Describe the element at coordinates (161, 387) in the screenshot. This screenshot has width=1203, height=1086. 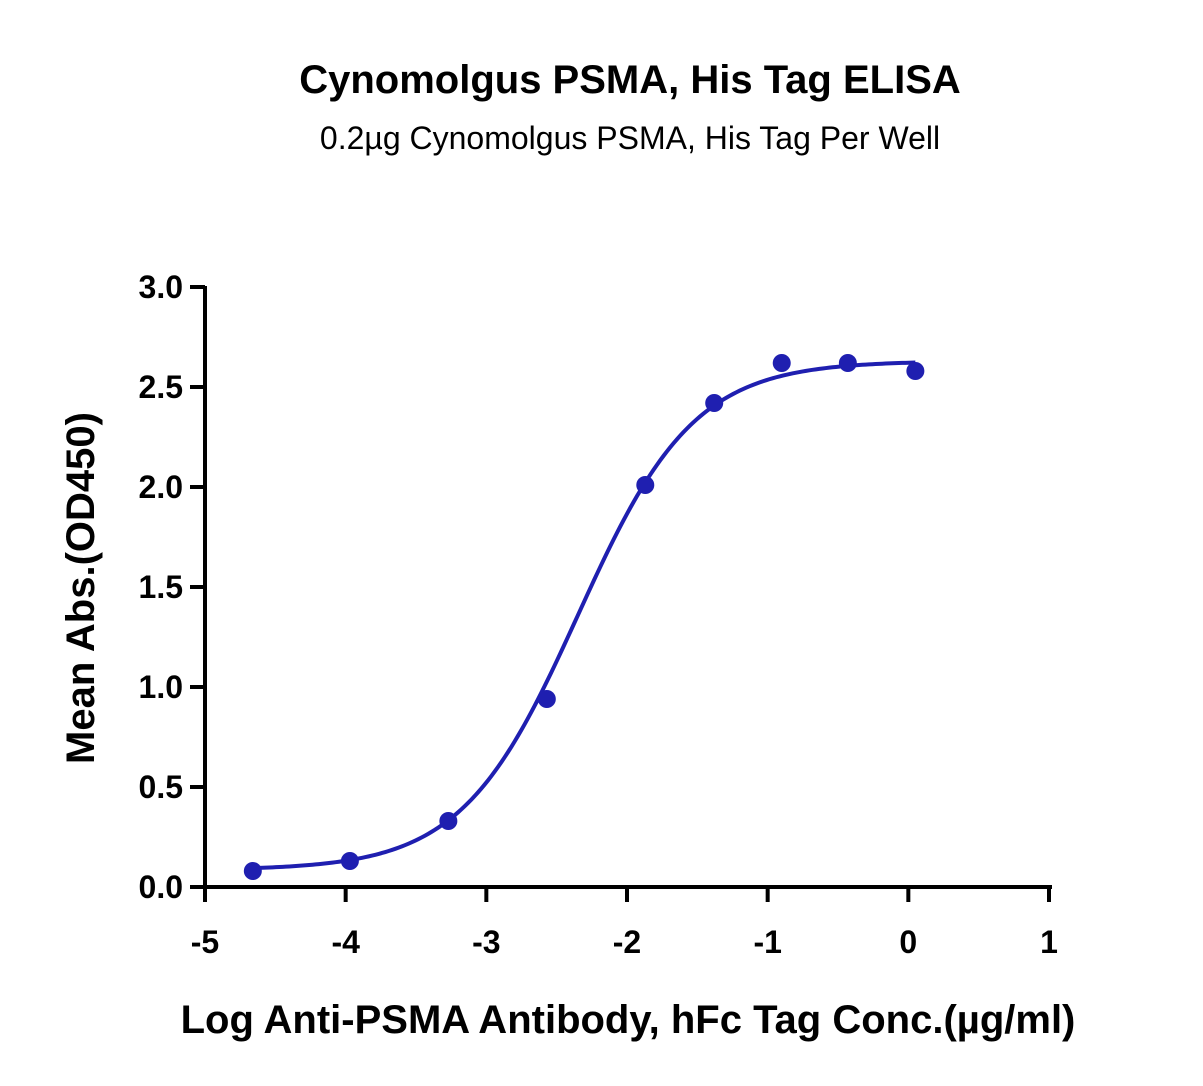
I see `y-tick-label: 2.5` at that location.